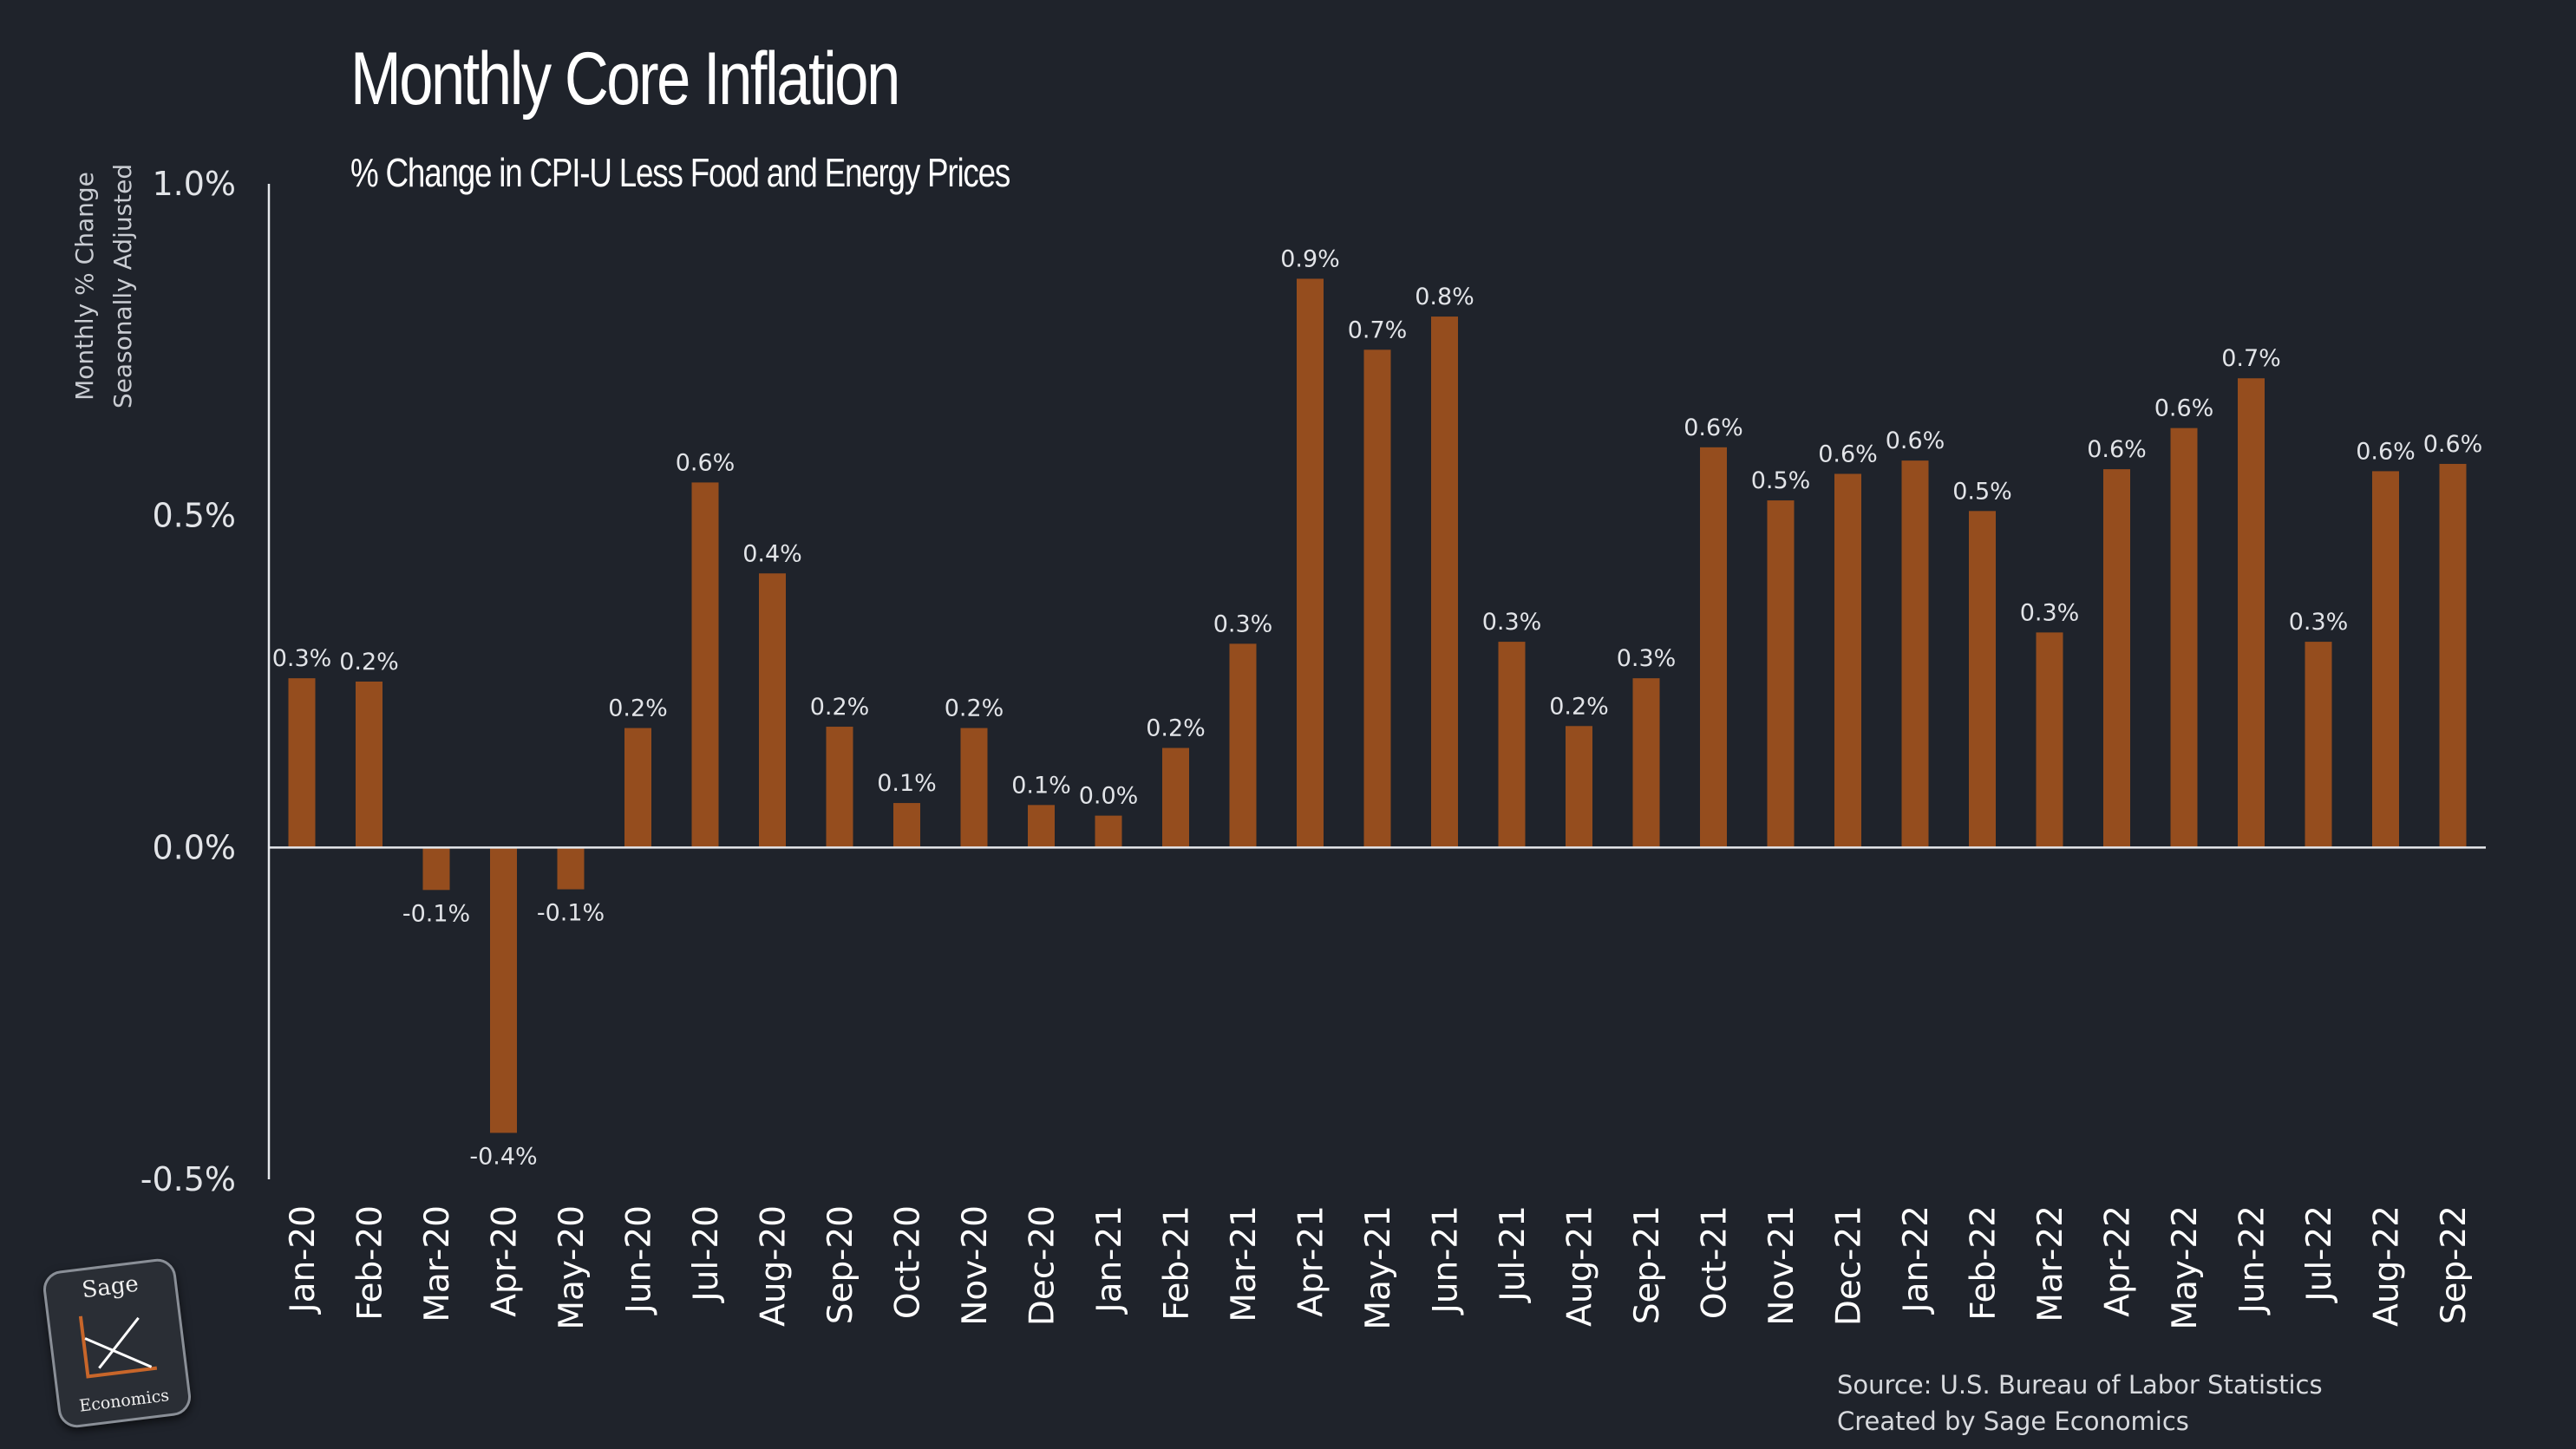 The width and height of the screenshot is (2576, 1449). I want to click on data-label: 0.5%, so click(1781, 480).